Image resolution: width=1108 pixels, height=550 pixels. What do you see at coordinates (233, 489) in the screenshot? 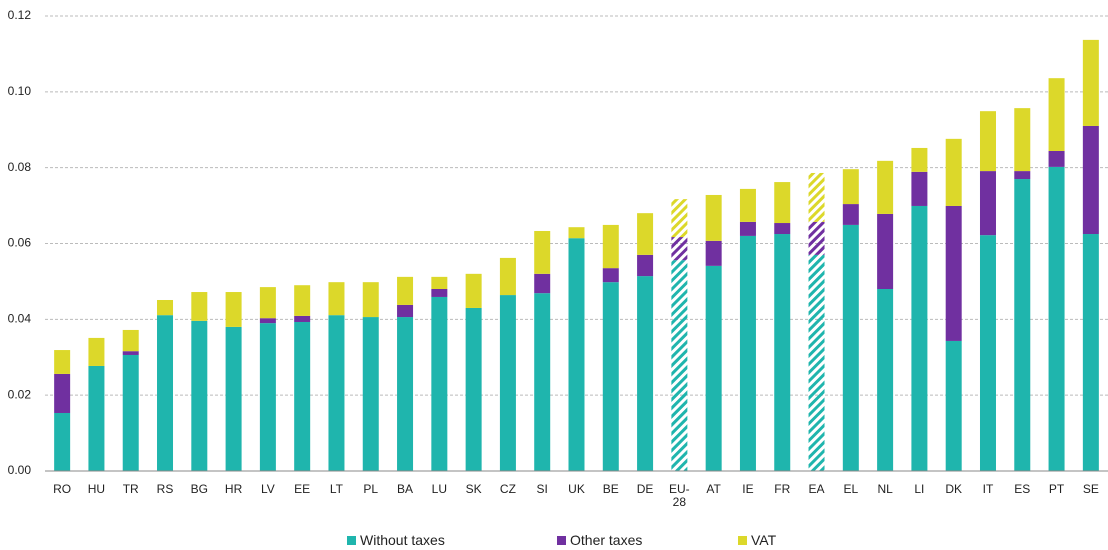
I see `x-tick-label: HR` at bounding box center [233, 489].